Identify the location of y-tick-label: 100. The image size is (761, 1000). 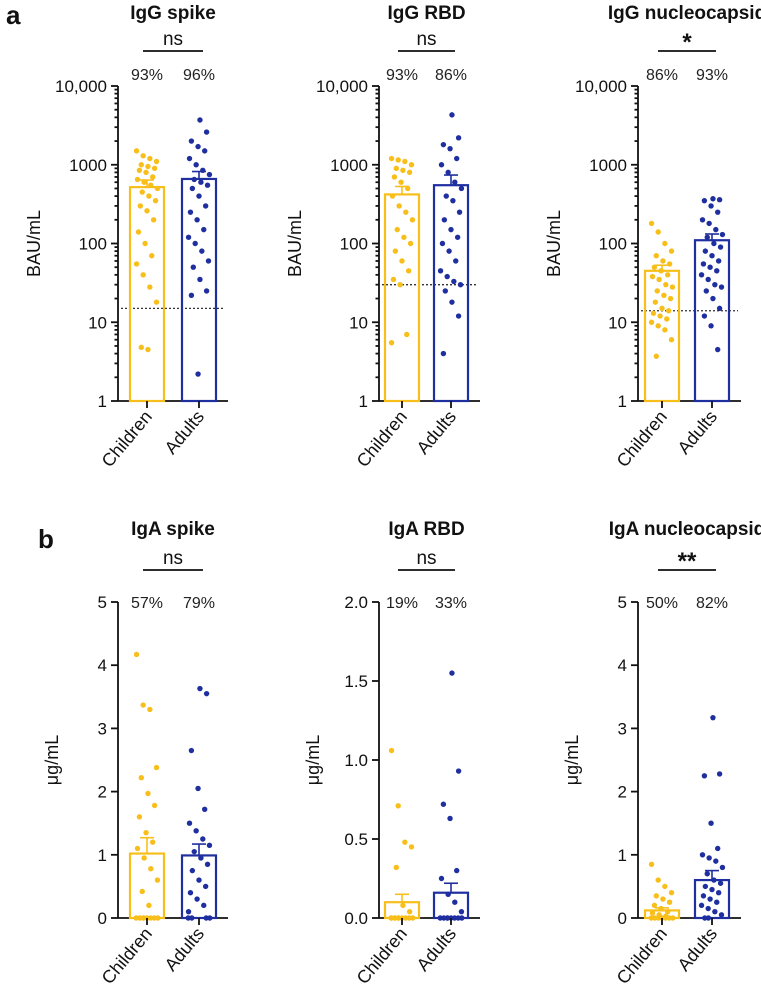
(354, 244).